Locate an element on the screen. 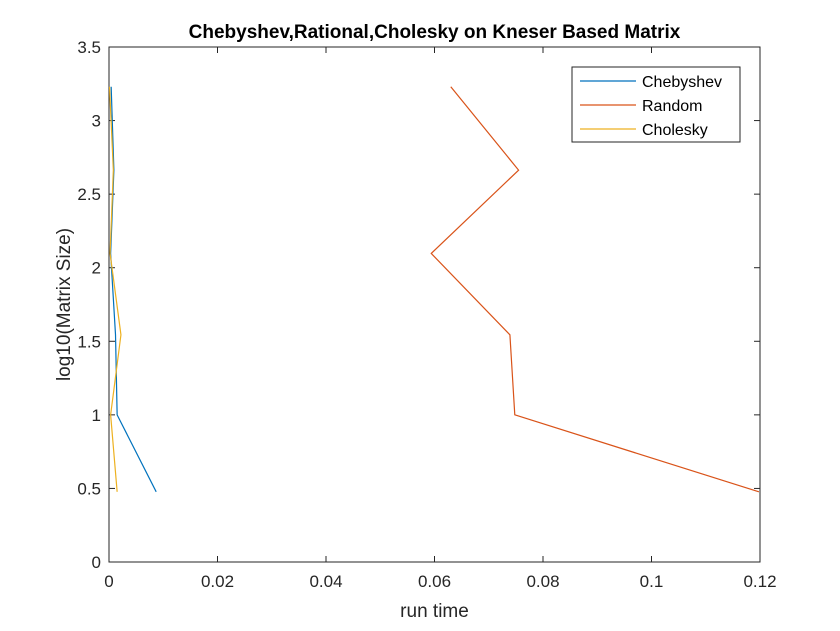 This screenshot has height=631, width=840. y-tick-label: 0.5 is located at coordinates (89, 488).